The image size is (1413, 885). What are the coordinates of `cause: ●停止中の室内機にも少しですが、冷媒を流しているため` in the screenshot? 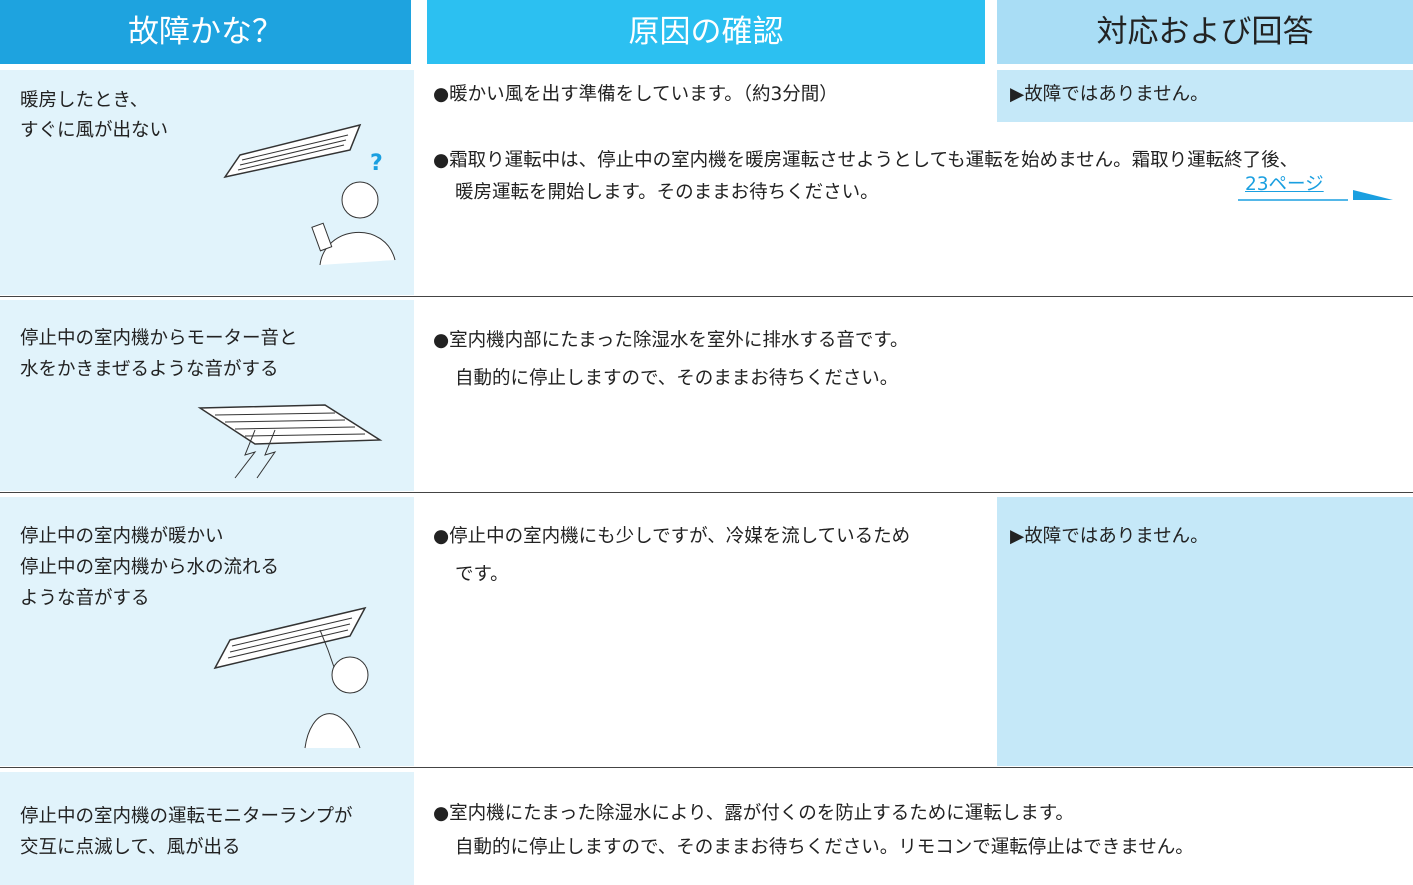 It's located at (672, 536).